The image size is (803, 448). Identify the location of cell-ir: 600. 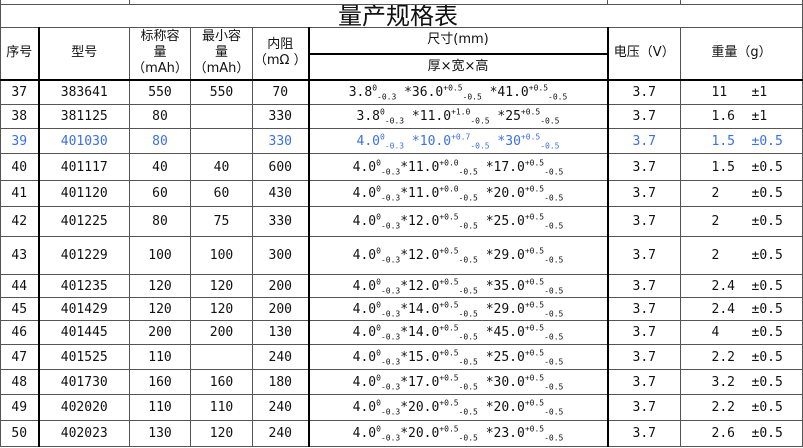
(281, 167).